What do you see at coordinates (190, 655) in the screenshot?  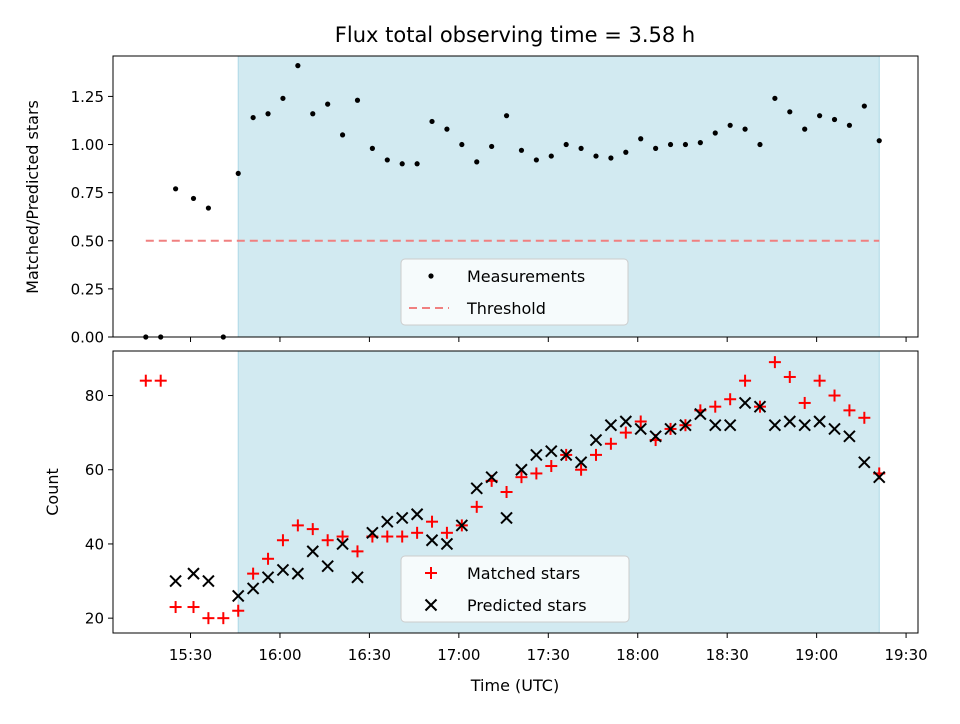 I see `x-tick-label: 15:30` at bounding box center [190, 655].